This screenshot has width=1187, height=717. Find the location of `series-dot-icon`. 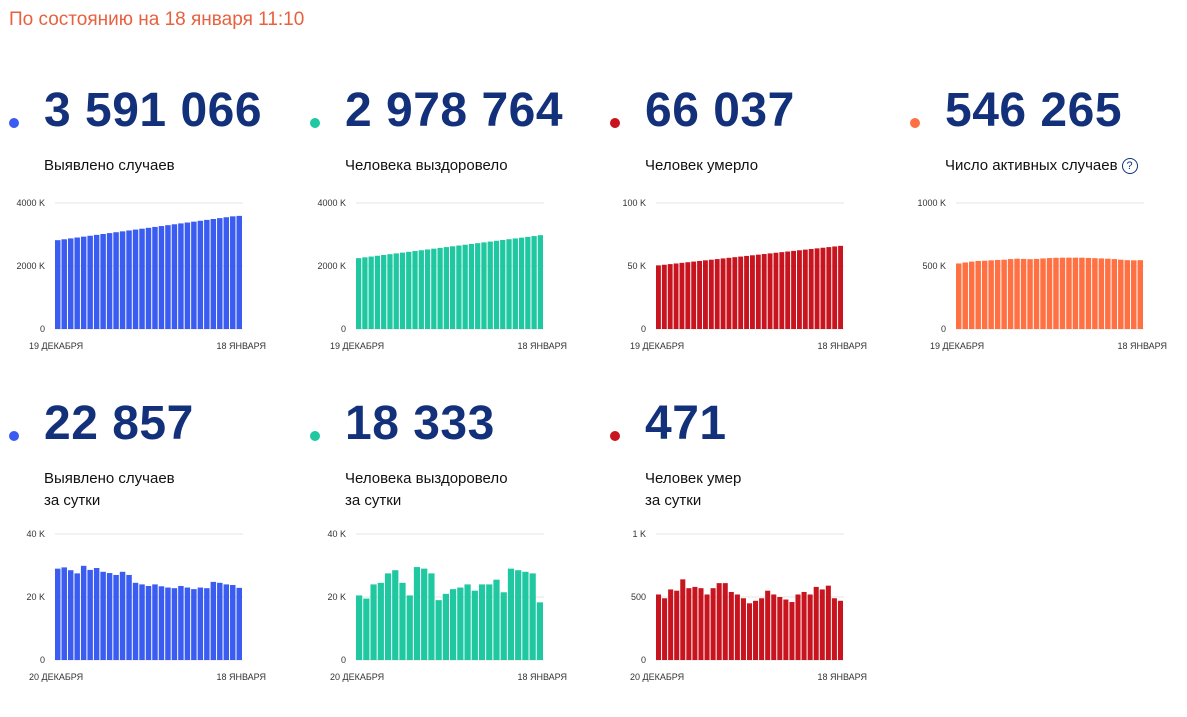

series-dot-icon is located at coordinates (14, 436).